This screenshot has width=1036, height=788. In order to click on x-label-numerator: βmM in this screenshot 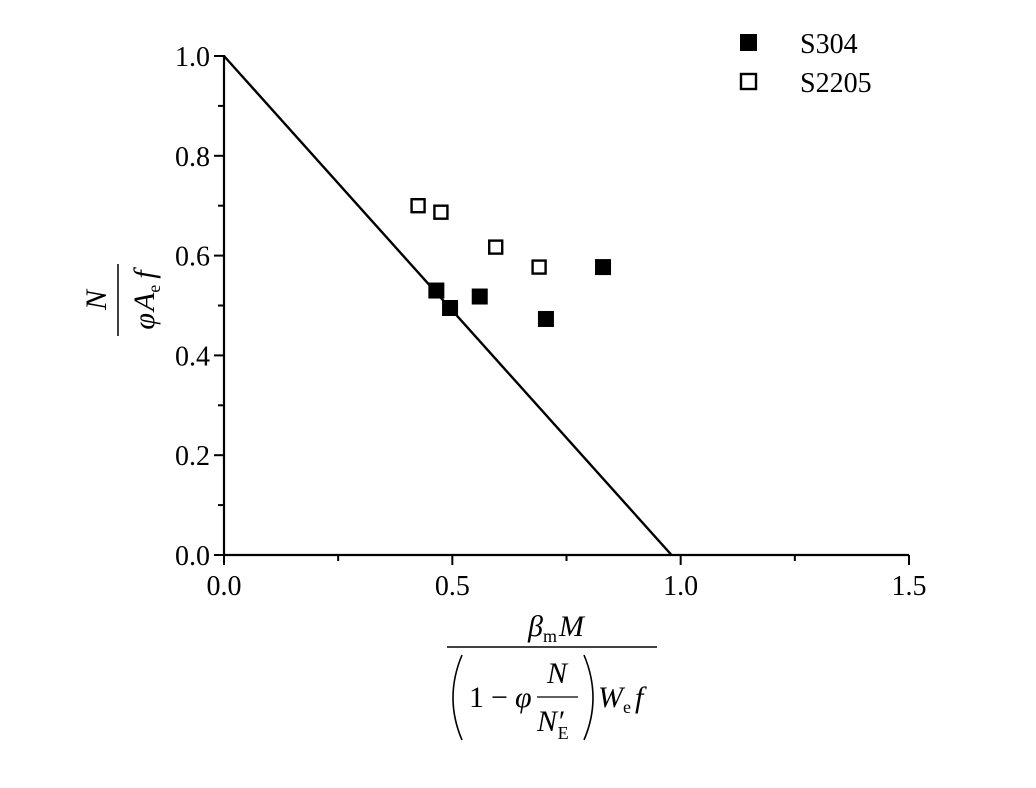, I will do `click(556, 628)`.